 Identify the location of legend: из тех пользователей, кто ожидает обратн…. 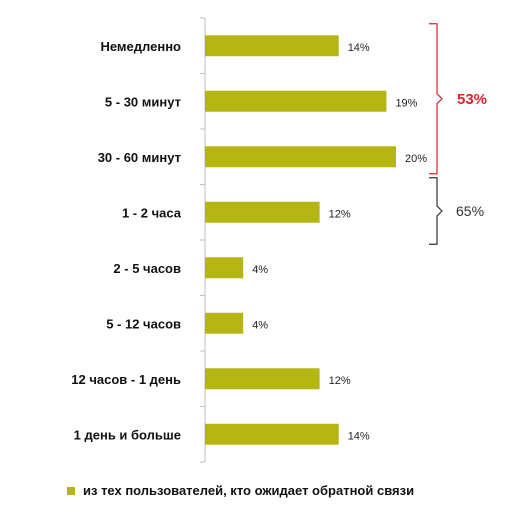
(240, 490).